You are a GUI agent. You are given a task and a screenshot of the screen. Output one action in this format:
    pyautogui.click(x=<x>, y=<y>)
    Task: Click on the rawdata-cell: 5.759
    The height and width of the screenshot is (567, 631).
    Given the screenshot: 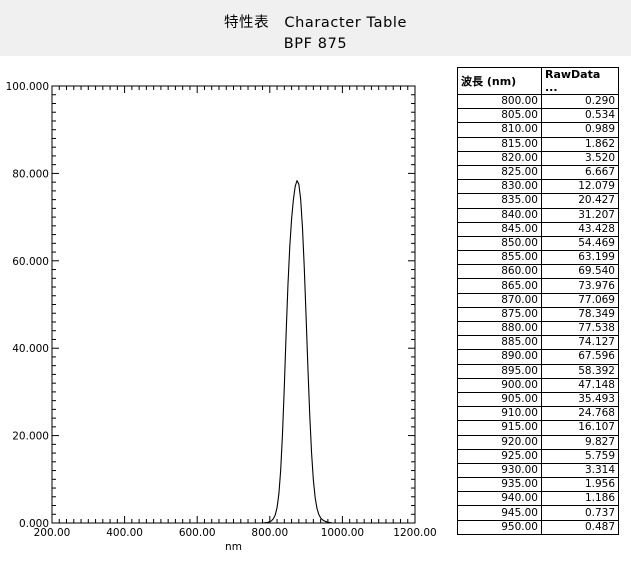 What is the action you would take?
    pyautogui.click(x=580, y=456)
    